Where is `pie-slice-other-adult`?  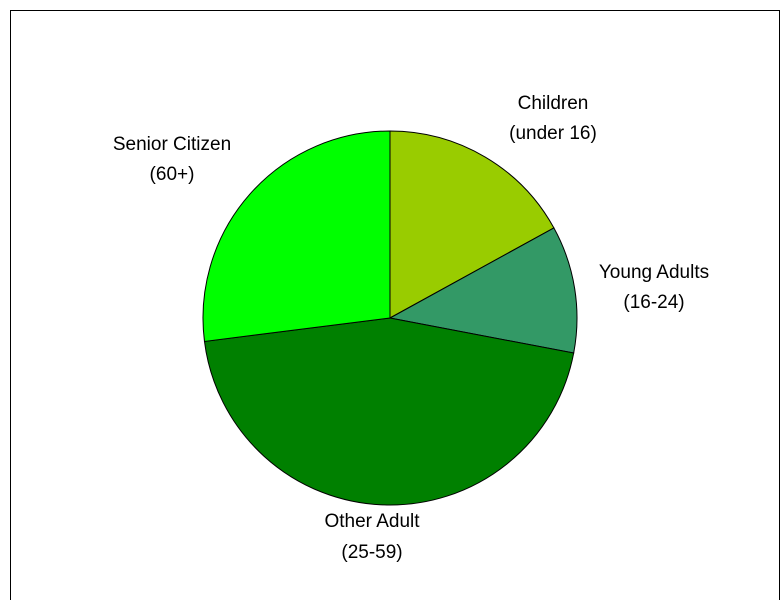 pie-slice-other-adult is located at coordinates (389, 411).